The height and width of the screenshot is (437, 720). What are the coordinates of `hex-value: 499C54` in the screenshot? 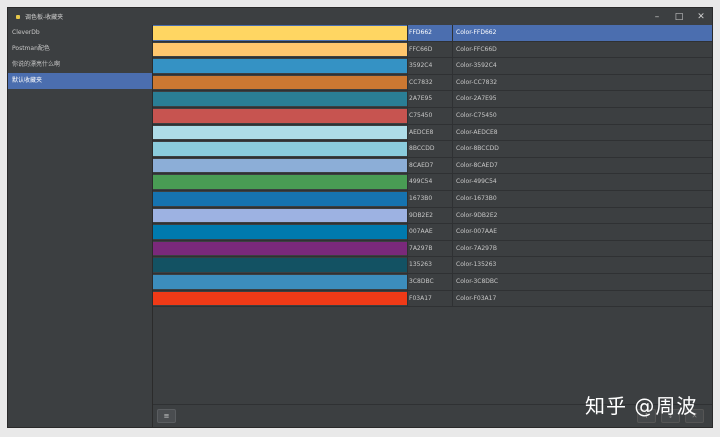 It's located at (430, 182).